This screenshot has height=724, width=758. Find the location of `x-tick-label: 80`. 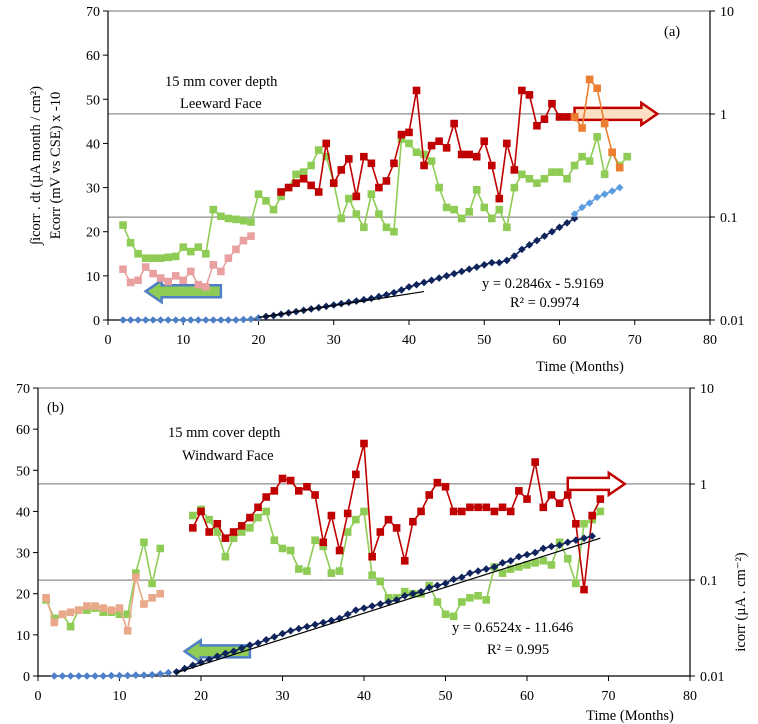

x-tick-label: 80 is located at coordinates (710, 340).